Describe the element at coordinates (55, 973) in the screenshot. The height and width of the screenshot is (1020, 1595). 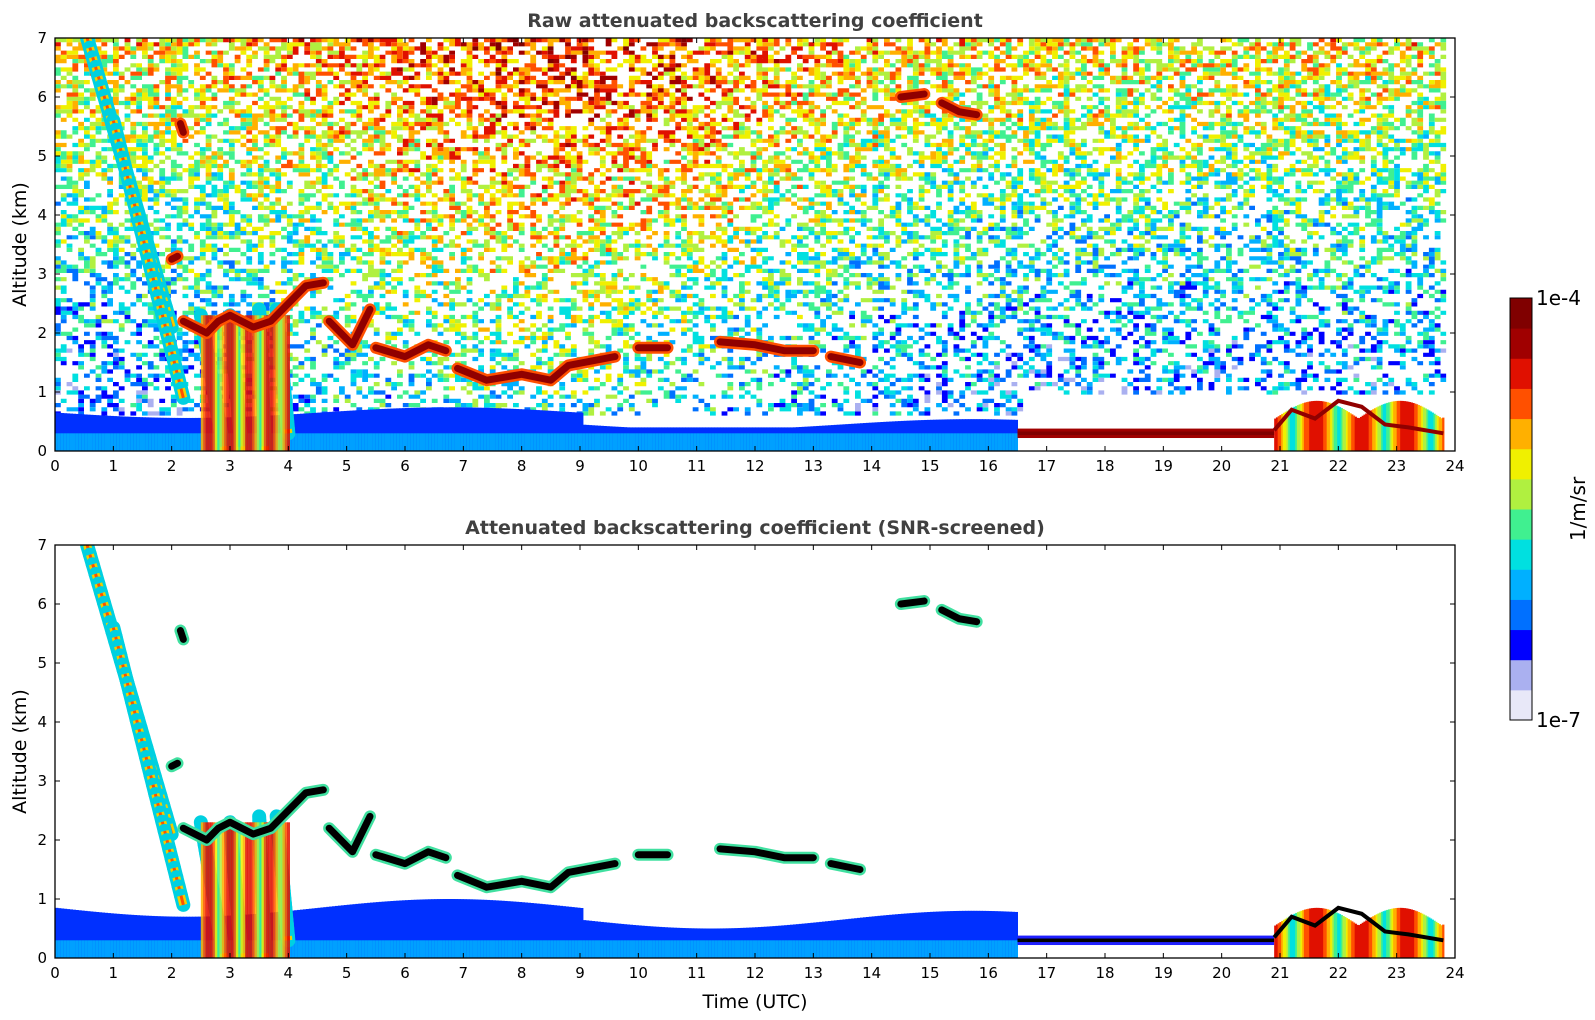
I see `x-tick-label: 0` at that location.